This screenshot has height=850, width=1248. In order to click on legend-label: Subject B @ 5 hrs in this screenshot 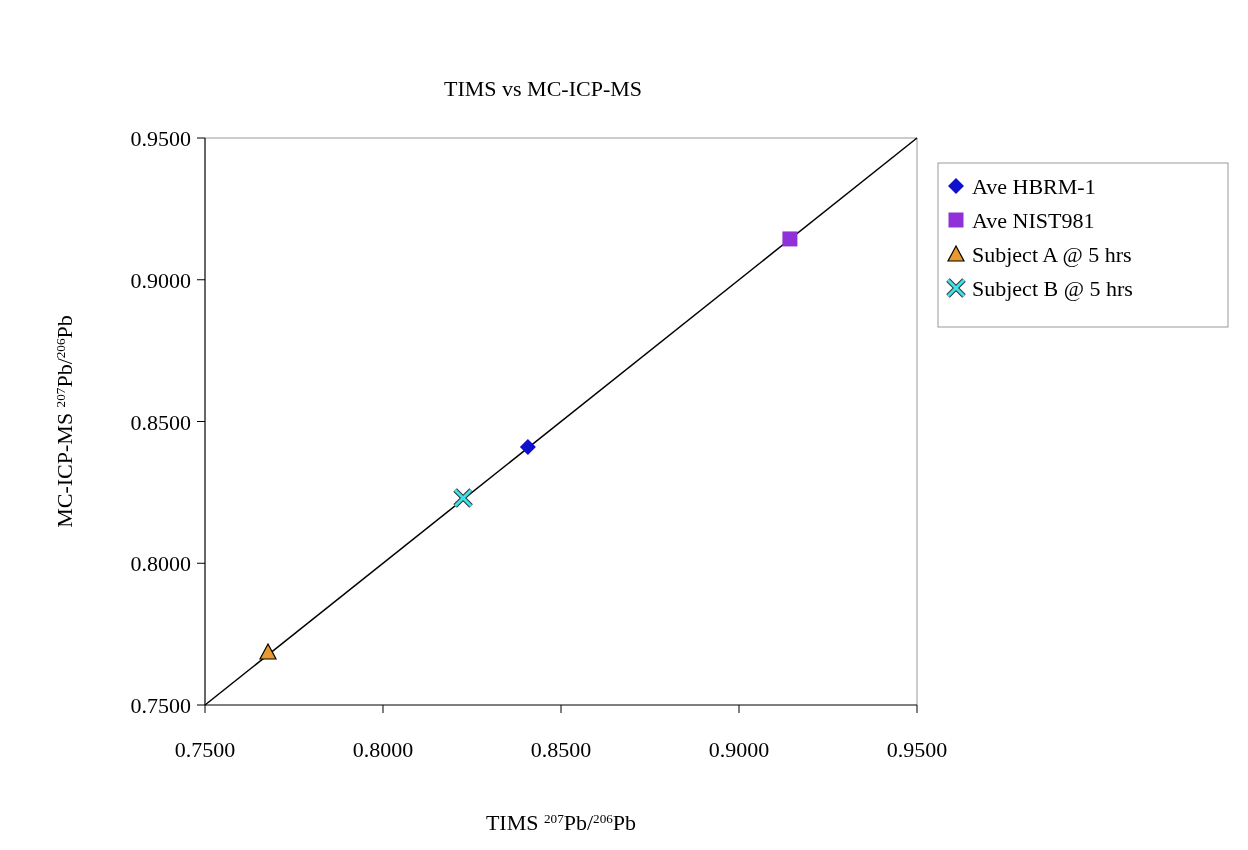, I will do `click(1052, 288)`.